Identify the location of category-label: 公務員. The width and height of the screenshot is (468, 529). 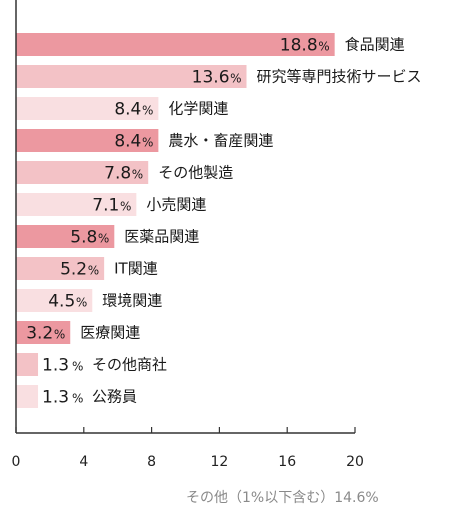
(114, 397).